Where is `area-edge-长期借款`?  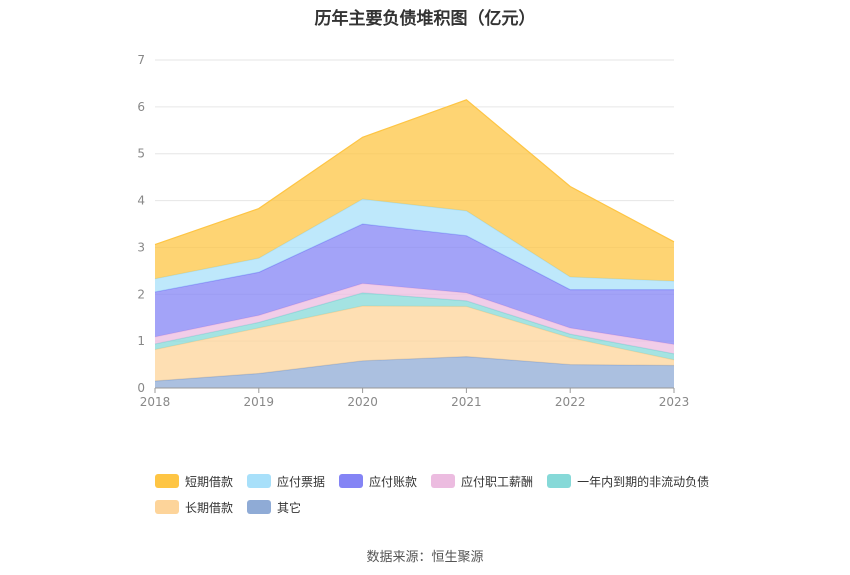
area-edge-长期借款 is located at coordinates (414, 333).